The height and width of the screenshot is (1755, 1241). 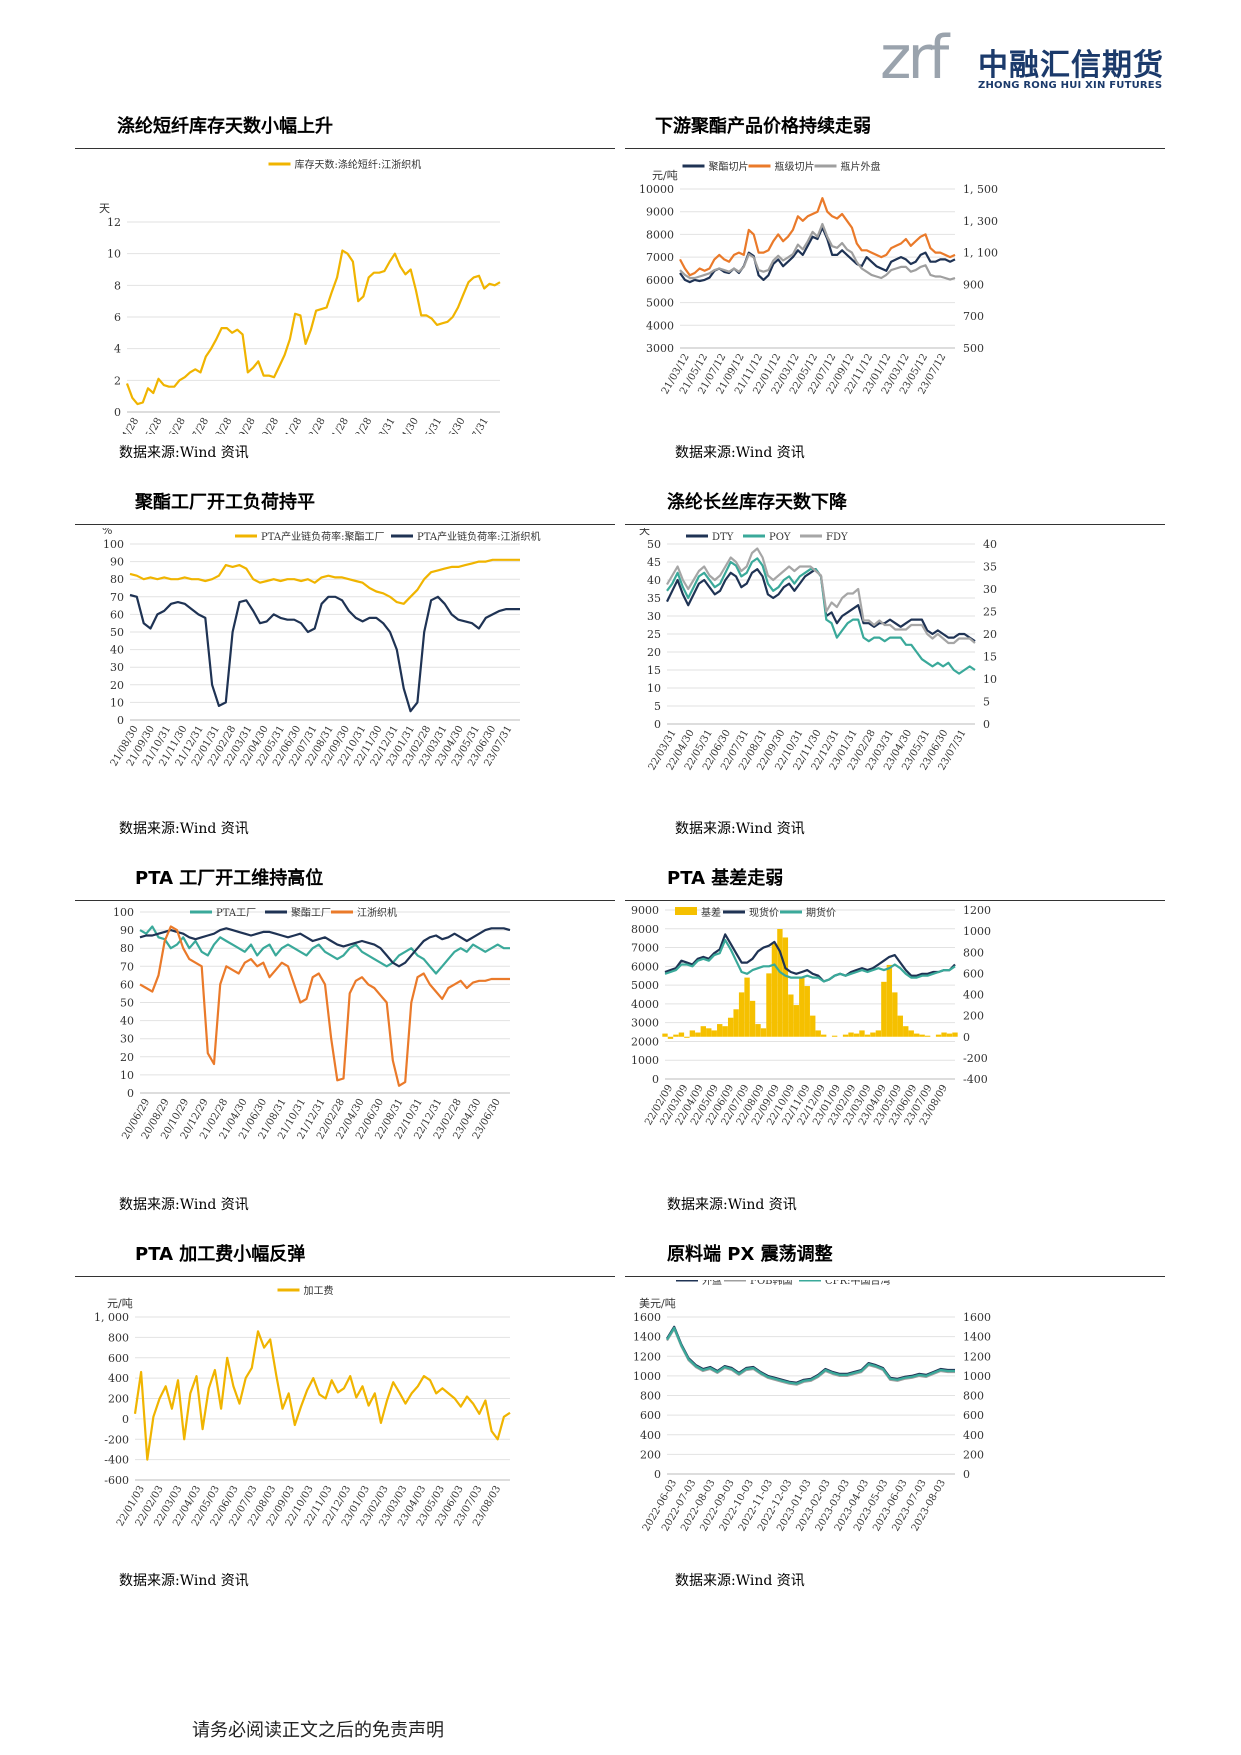 I want to click on y-tick-label: 4000, so click(x=645, y=1004).